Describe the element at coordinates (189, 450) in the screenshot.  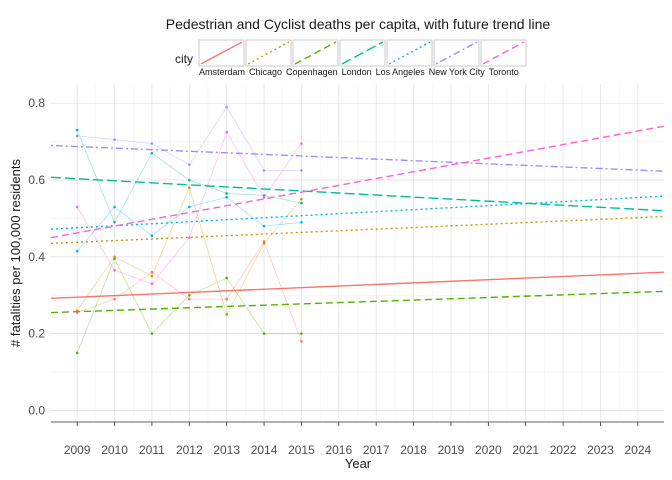
I see `x-tick-label: 2012` at that location.